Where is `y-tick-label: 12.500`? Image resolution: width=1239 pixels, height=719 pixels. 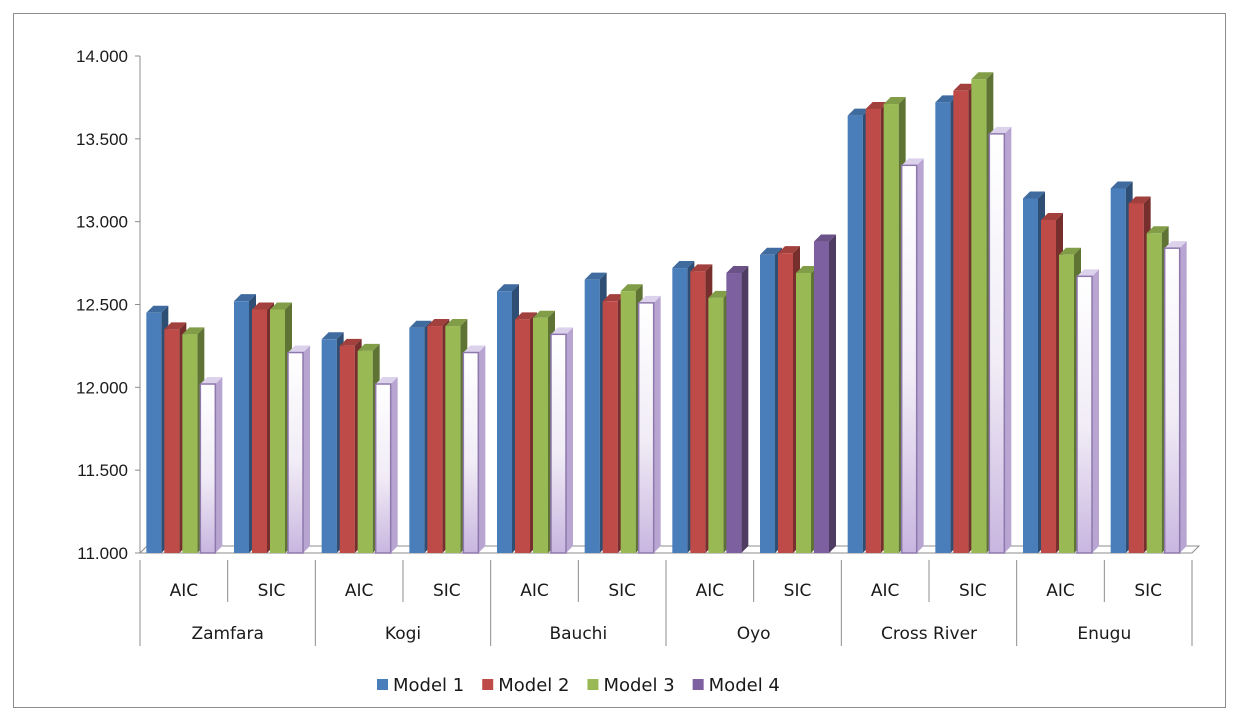
y-tick-label: 12.500 is located at coordinates (102, 305).